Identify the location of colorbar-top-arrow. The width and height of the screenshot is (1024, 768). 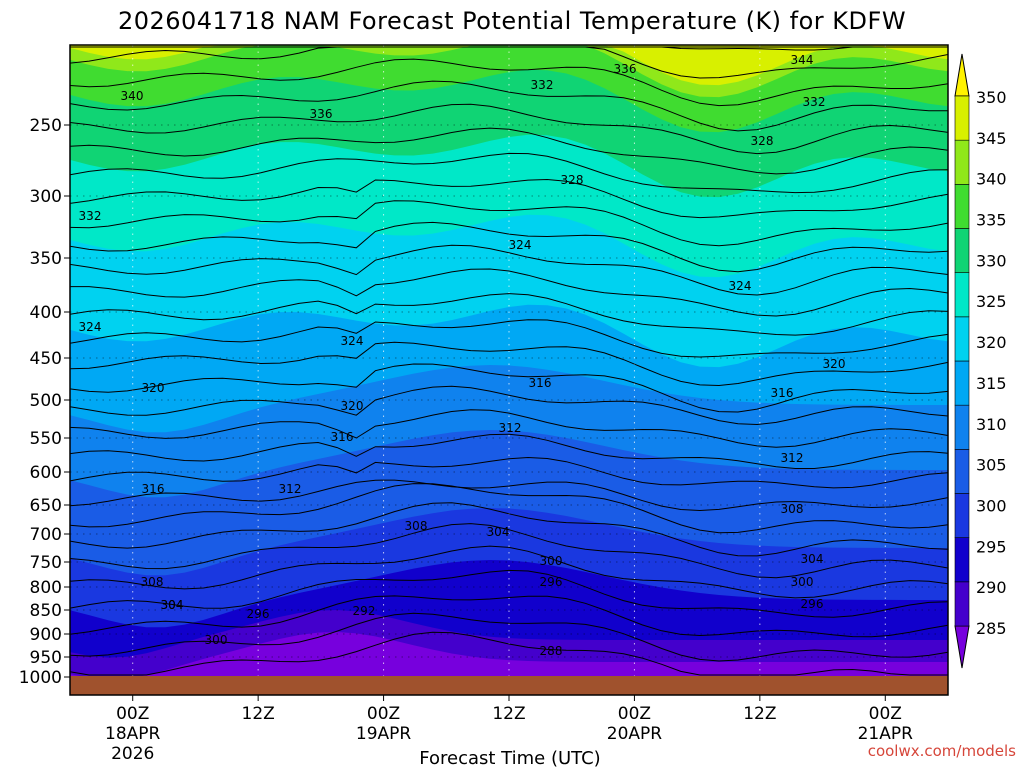
(962, 75).